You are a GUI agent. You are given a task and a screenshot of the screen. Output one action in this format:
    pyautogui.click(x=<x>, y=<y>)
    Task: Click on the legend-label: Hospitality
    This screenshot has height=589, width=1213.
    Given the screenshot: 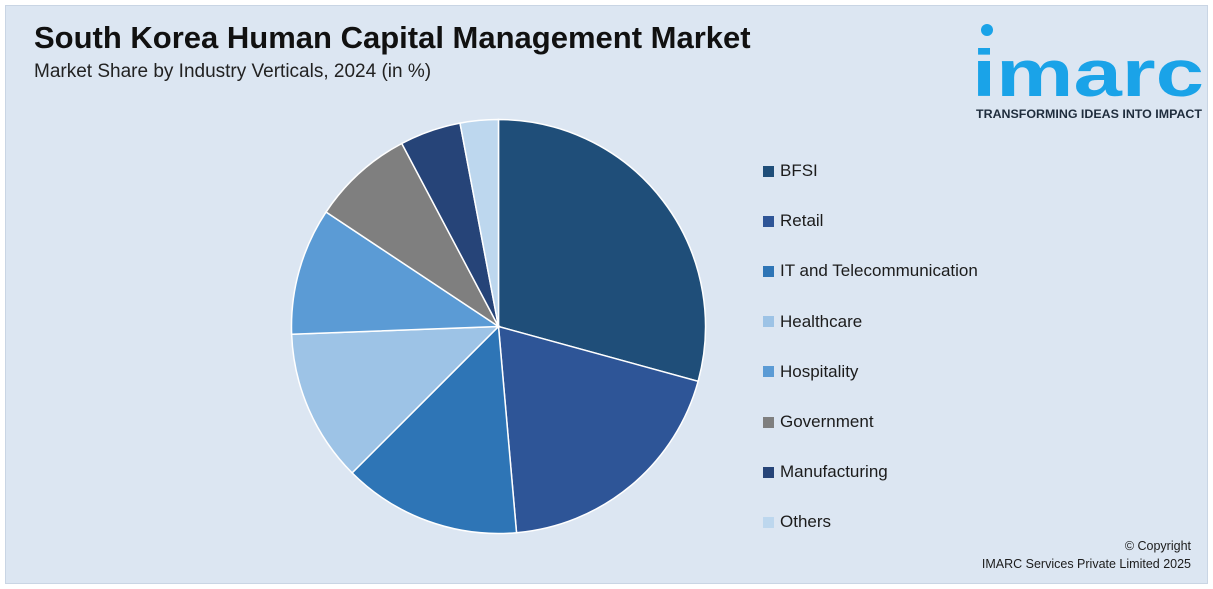 What is the action you would take?
    pyautogui.click(x=819, y=371)
    